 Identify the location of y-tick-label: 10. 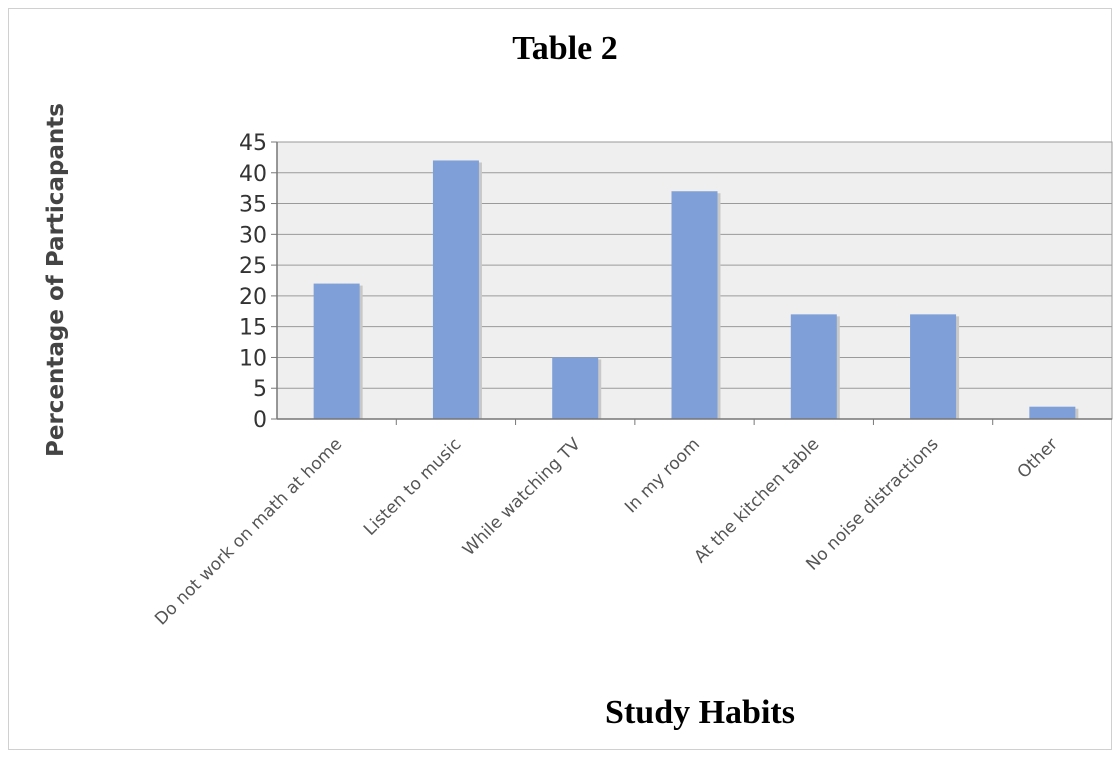
(253, 358).